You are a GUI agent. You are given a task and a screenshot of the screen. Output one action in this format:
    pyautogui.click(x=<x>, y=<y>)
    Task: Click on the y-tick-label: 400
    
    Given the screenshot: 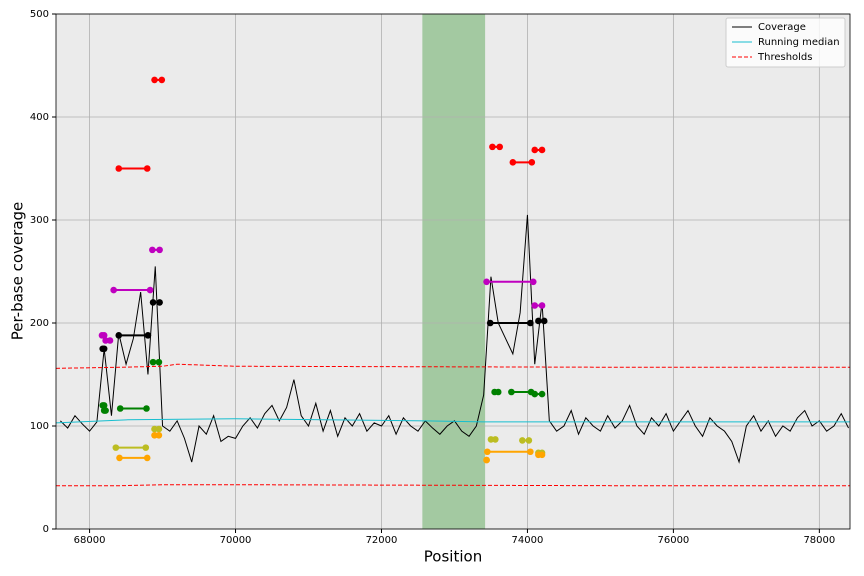 What is the action you would take?
    pyautogui.click(x=39, y=117)
    